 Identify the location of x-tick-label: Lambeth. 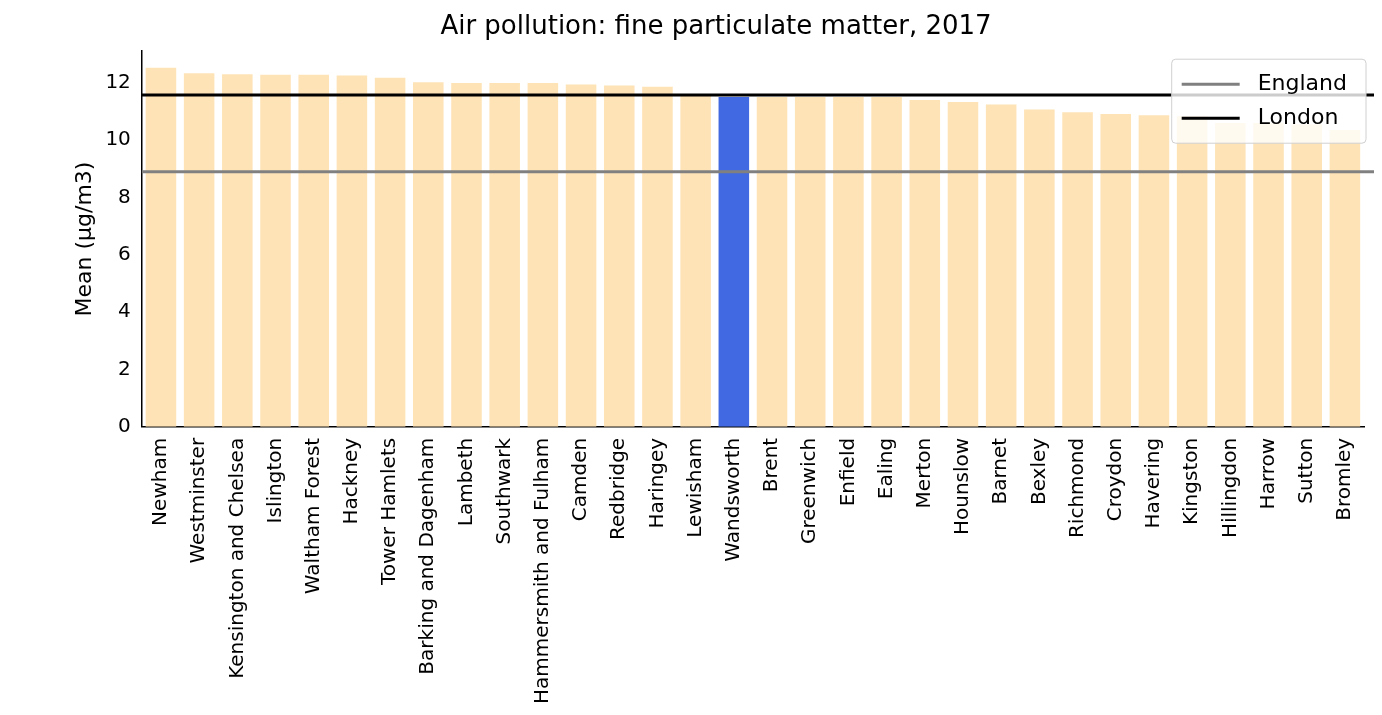
(464, 482).